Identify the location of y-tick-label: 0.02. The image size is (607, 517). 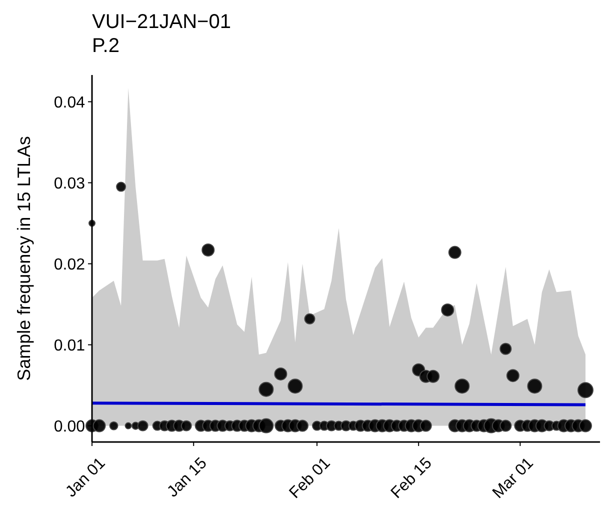
(70, 265).